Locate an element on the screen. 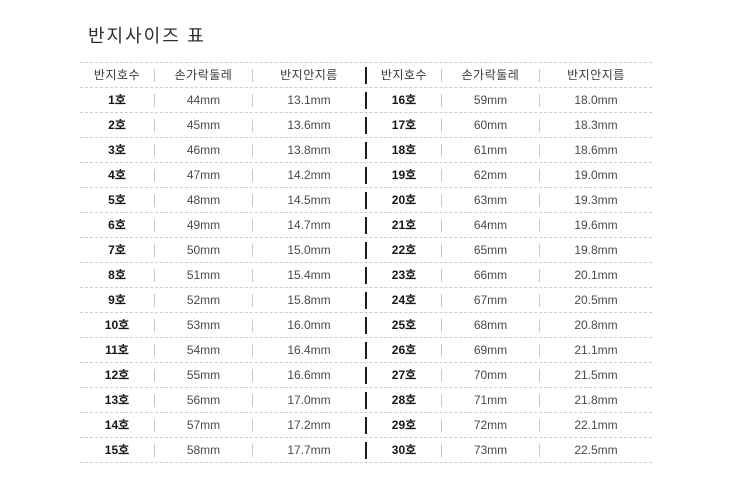  diameter-cell: 15.8mm is located at coordinates (309, 300).